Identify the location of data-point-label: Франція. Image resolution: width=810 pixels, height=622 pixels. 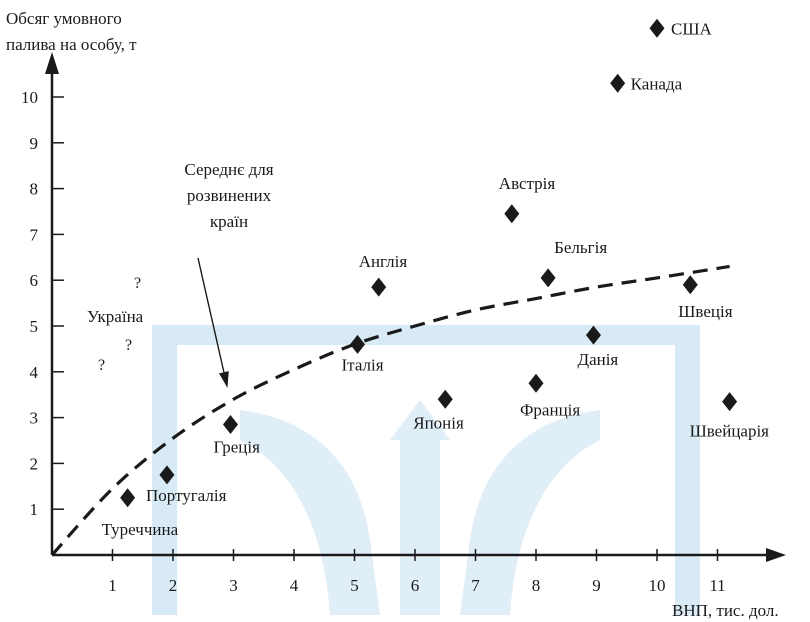
(550, 409).